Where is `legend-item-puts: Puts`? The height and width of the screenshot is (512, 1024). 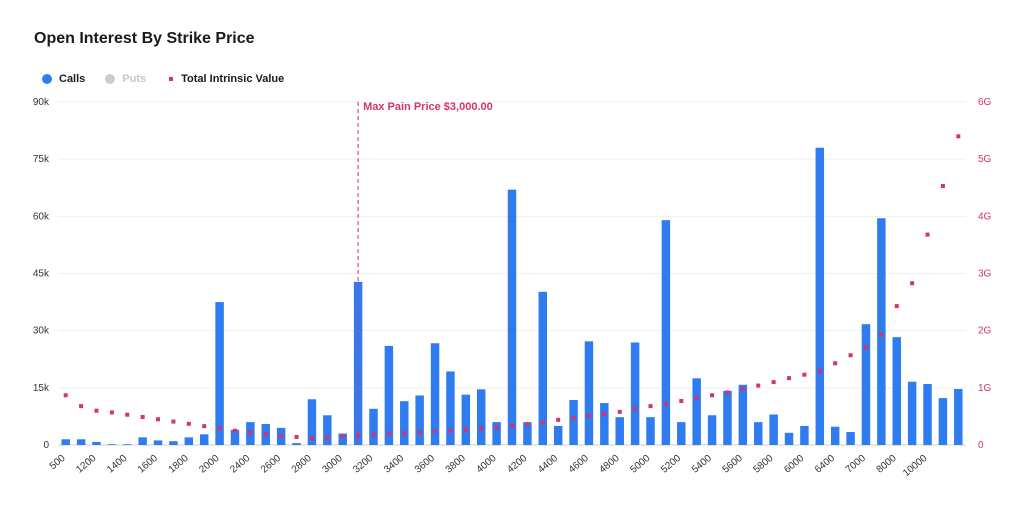 legend-item-puts: Puts is located at coordinates (125, 79).